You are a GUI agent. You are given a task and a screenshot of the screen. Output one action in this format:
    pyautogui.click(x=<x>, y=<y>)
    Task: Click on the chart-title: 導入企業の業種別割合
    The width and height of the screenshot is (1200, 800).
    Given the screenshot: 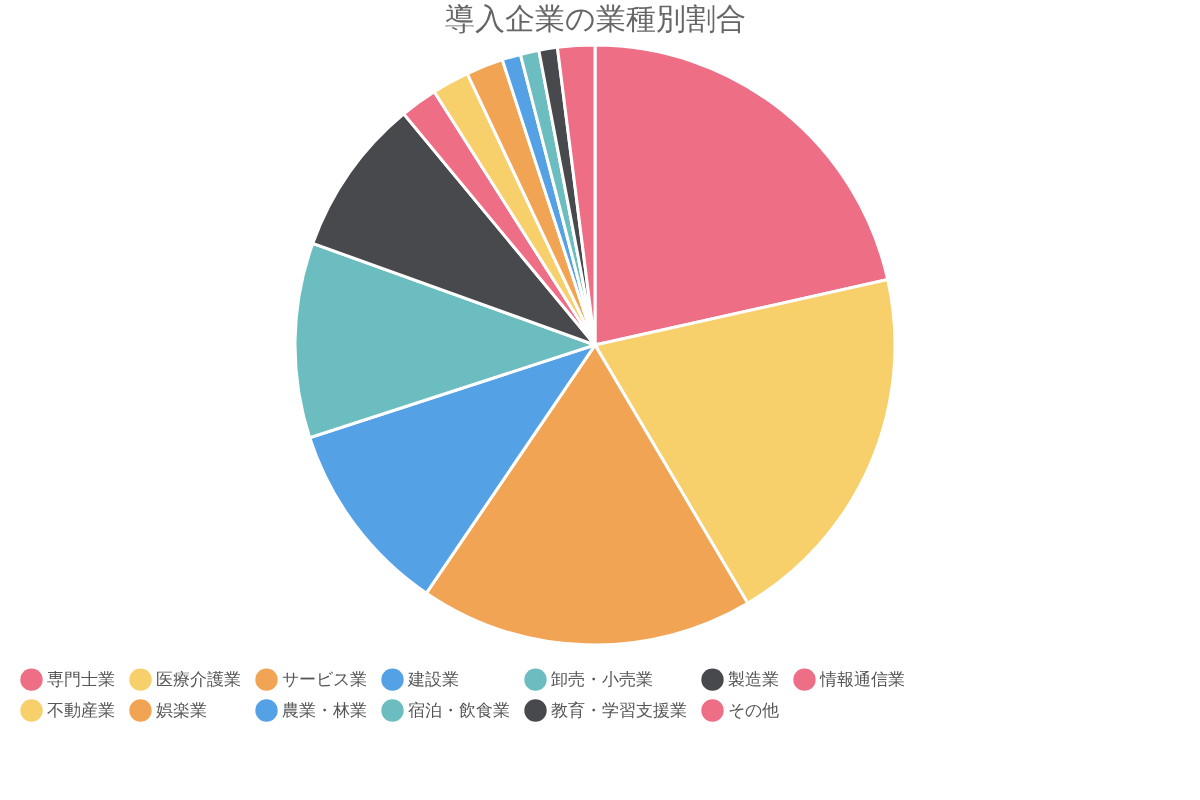 What is the action you would take?
    pyautogui.click(x=595, y=18)
    